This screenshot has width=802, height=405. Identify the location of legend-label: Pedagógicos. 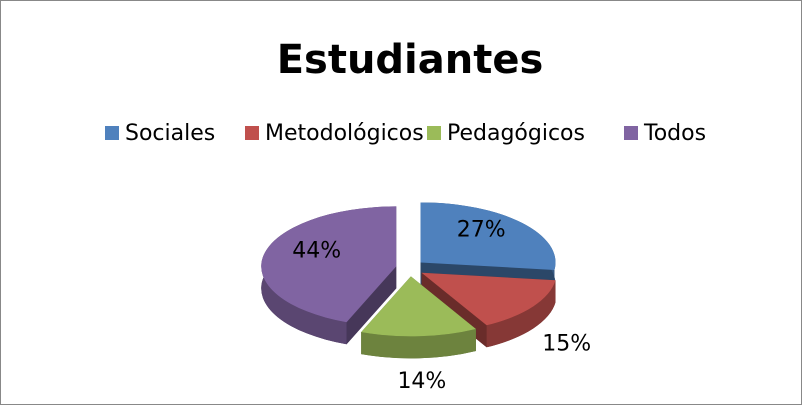
(516, 133).